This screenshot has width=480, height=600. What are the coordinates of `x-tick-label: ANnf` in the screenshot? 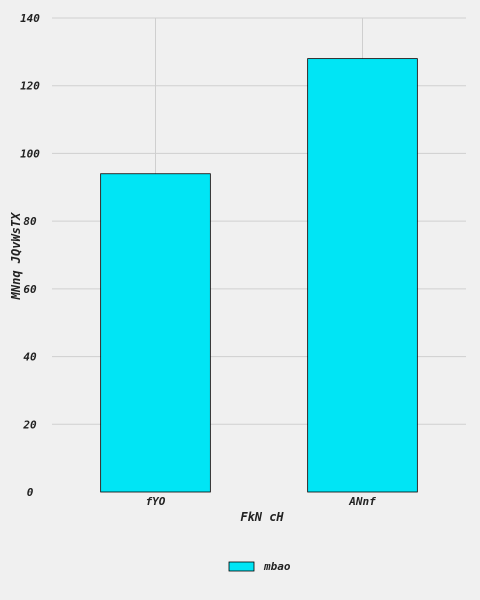 It's located at (362, 501).